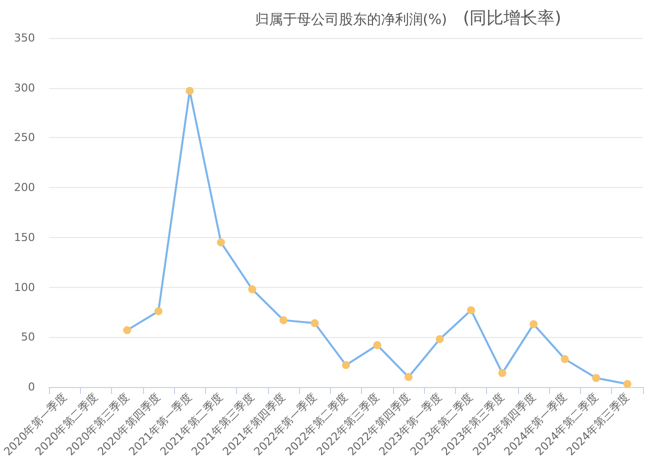  What do you see at coordinates (25, 237) in the screenshot?
I see `y-tick-label: 150` at bounding box center [25, 237].